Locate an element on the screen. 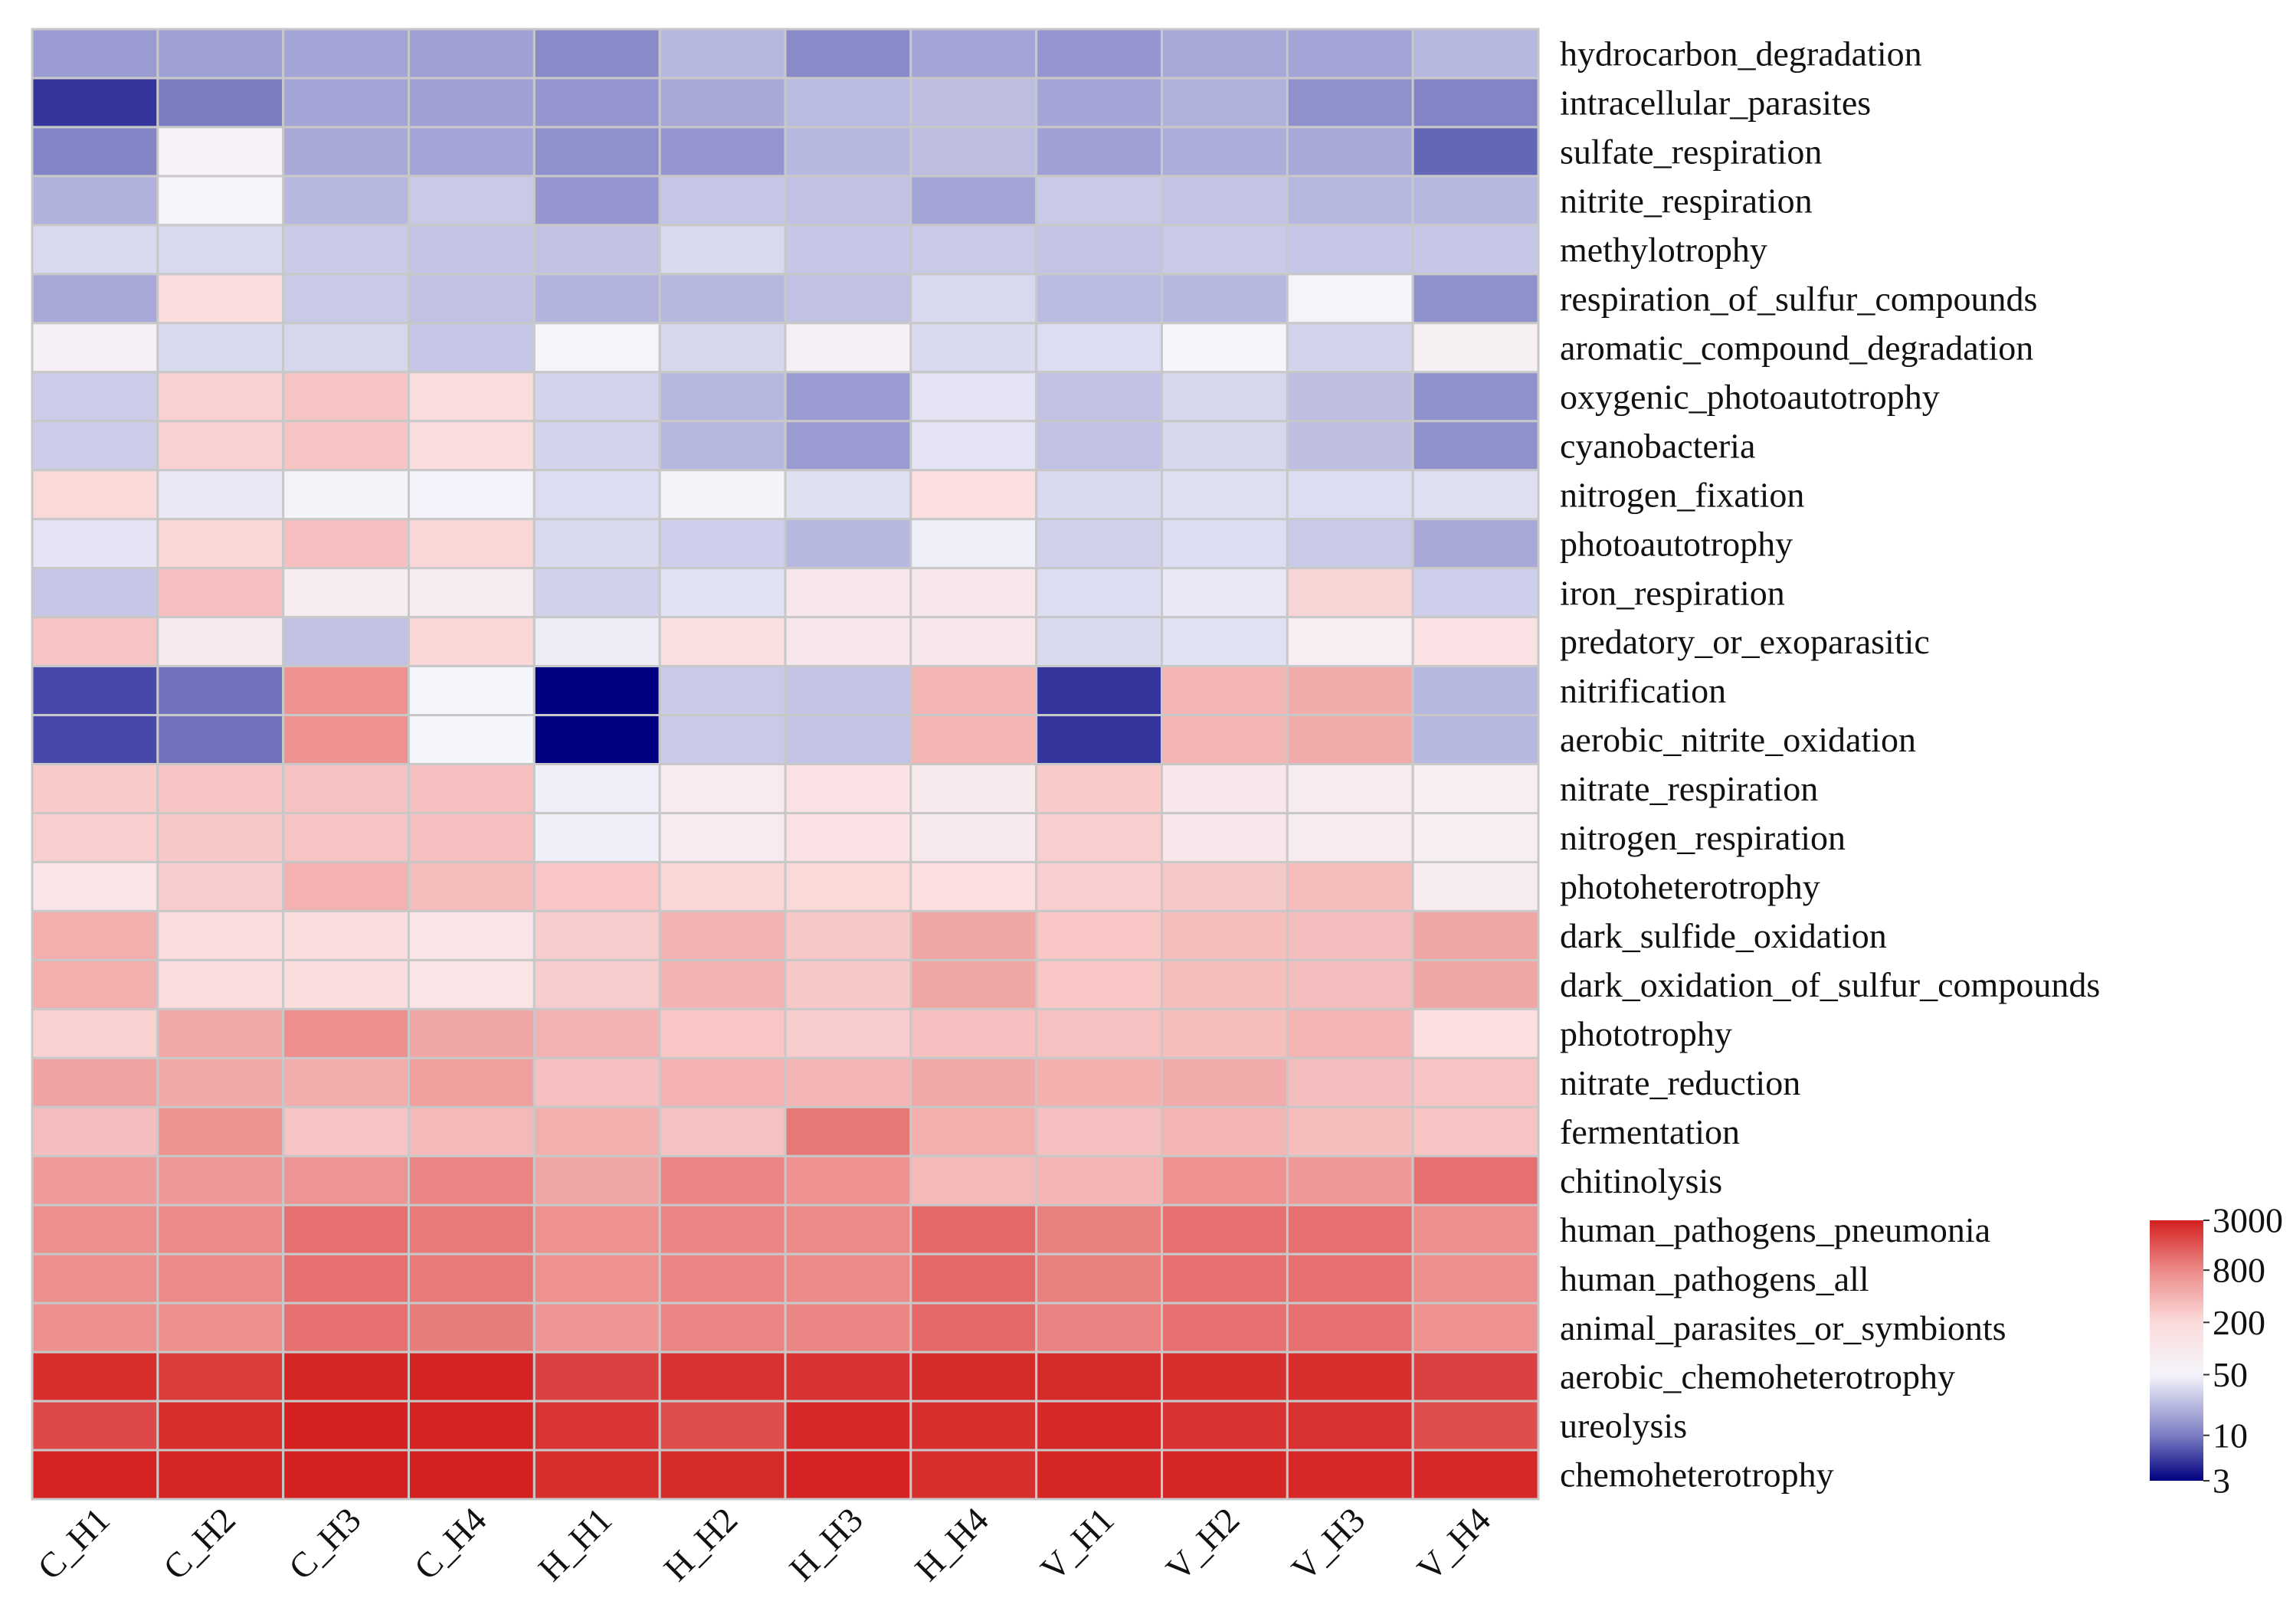 This screenshot has height=1624, width=2293. row-label: nitrate_respiration is located at coordinates (1689, 789).